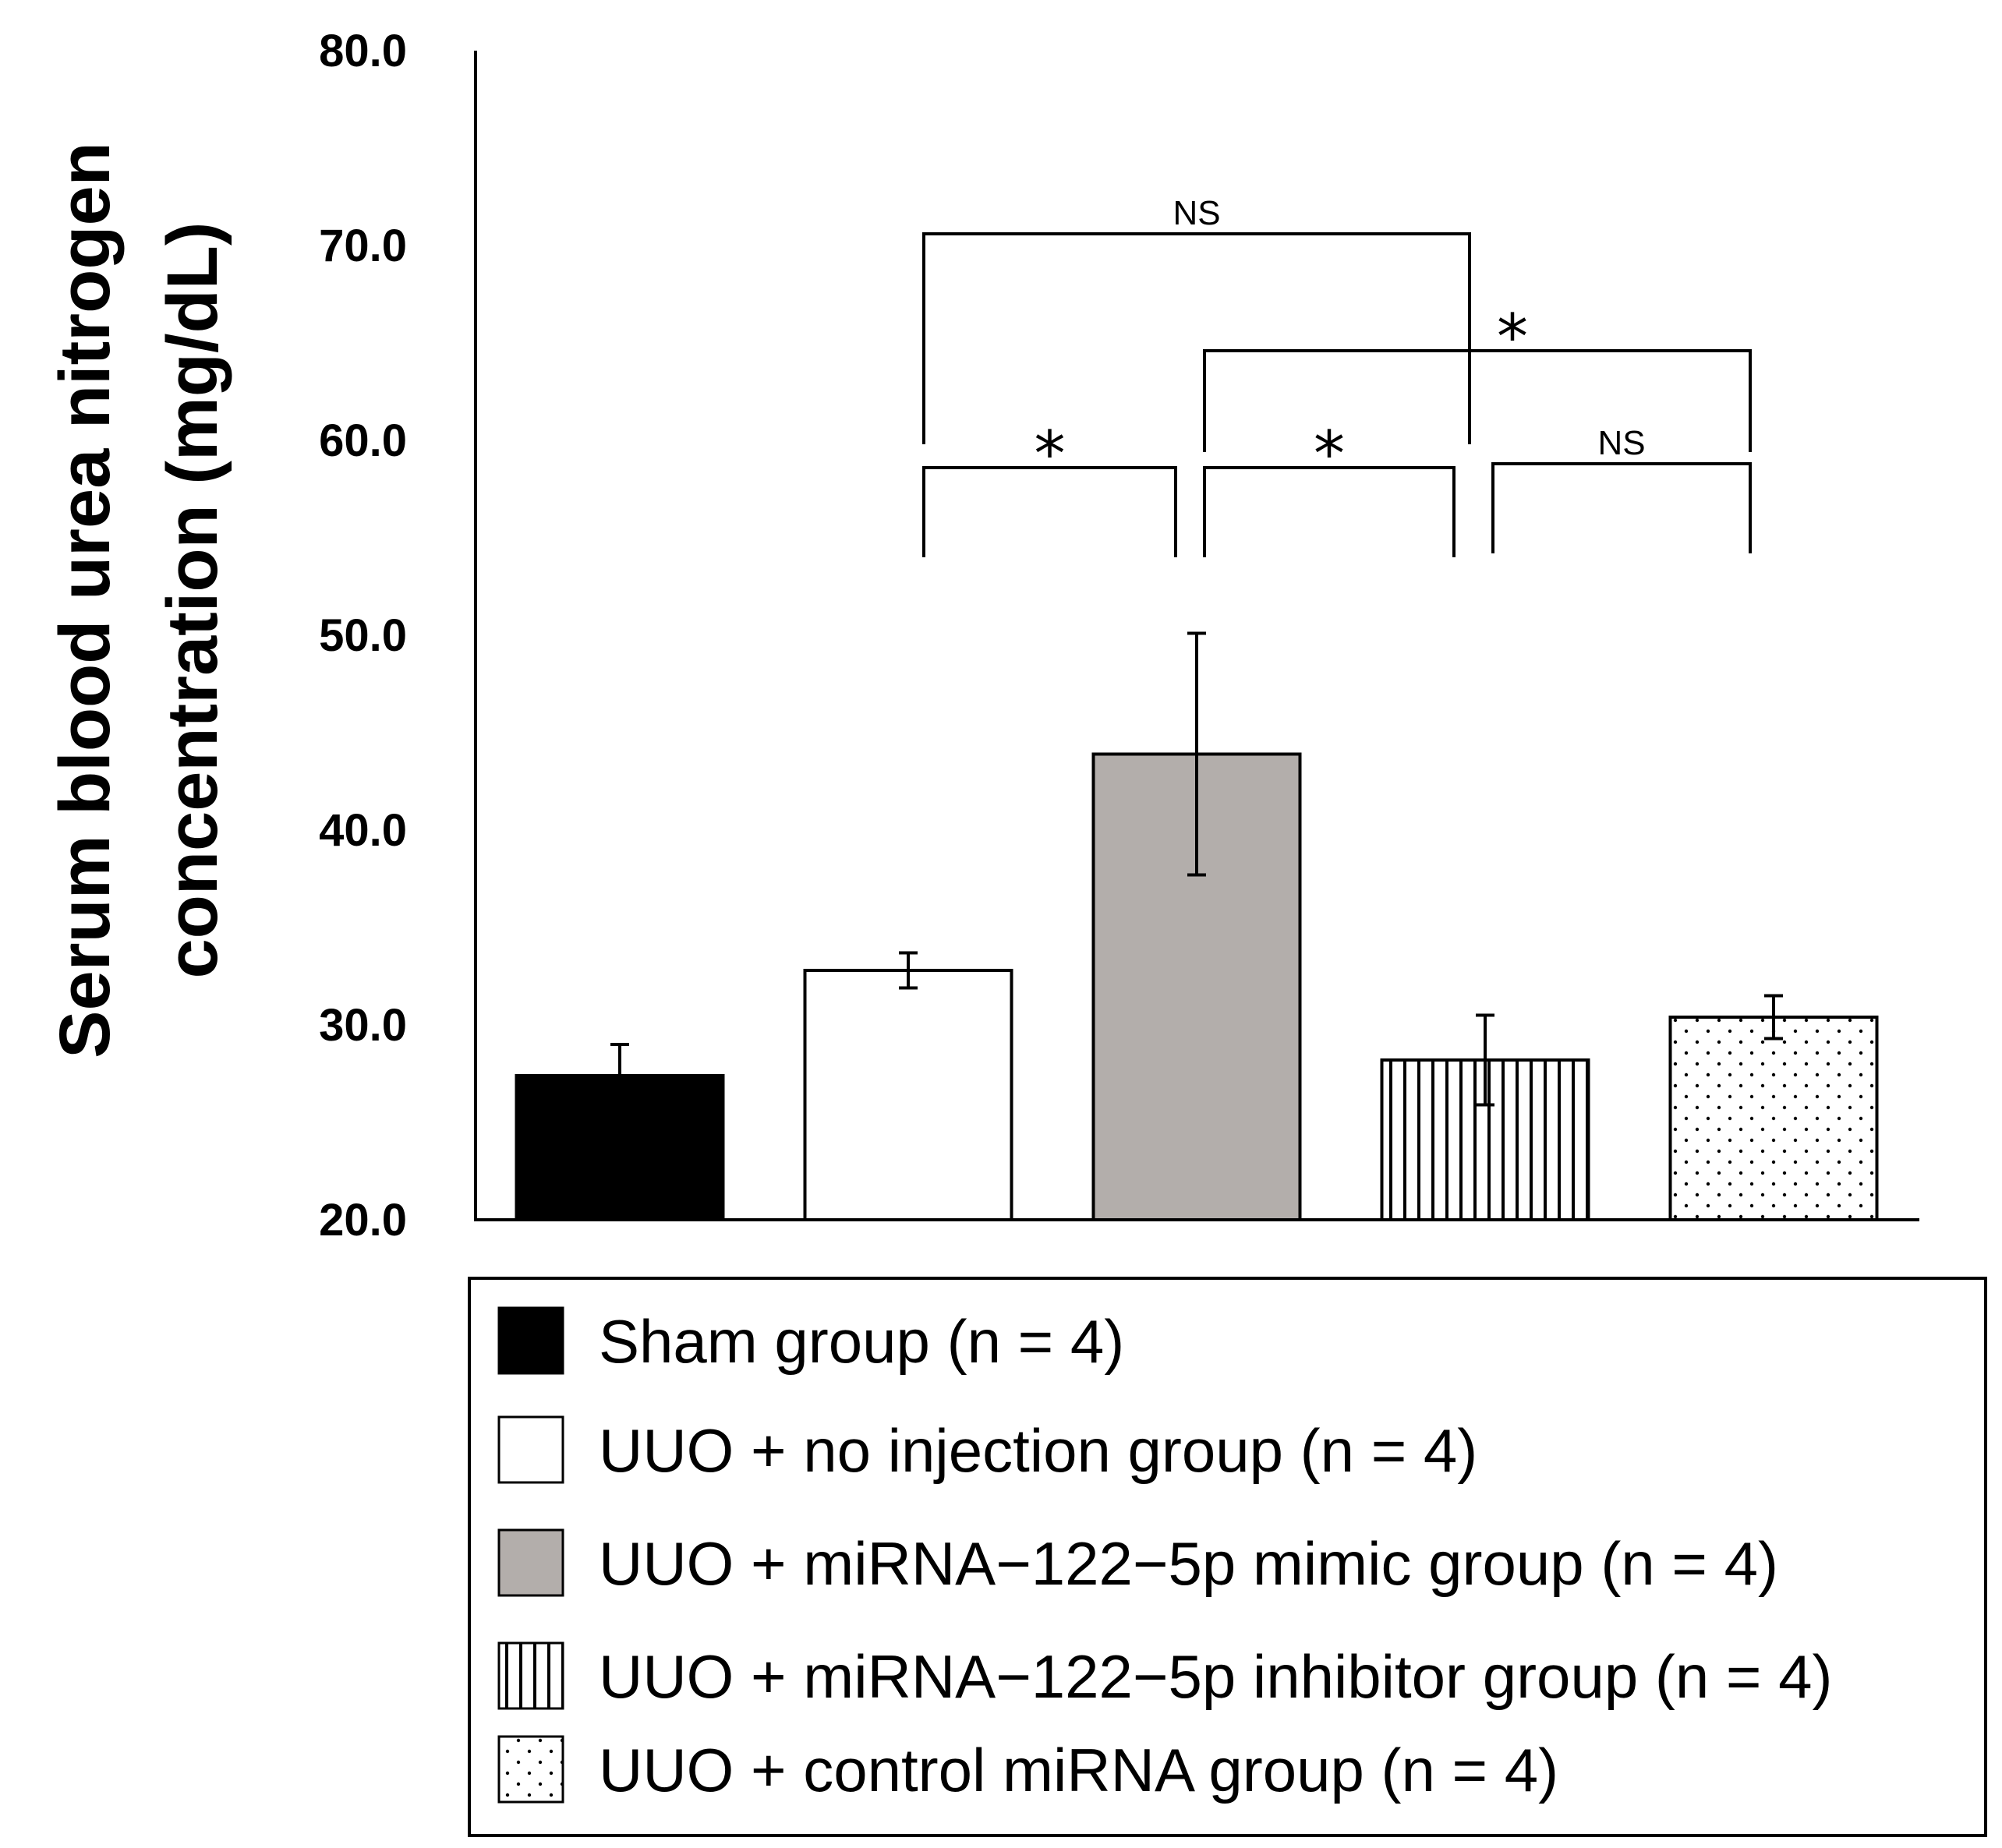 Image resolution: width=2002 pixels, height=1848 pixels. I want to click on y-tick-label: 80.0, so click(363, 51).